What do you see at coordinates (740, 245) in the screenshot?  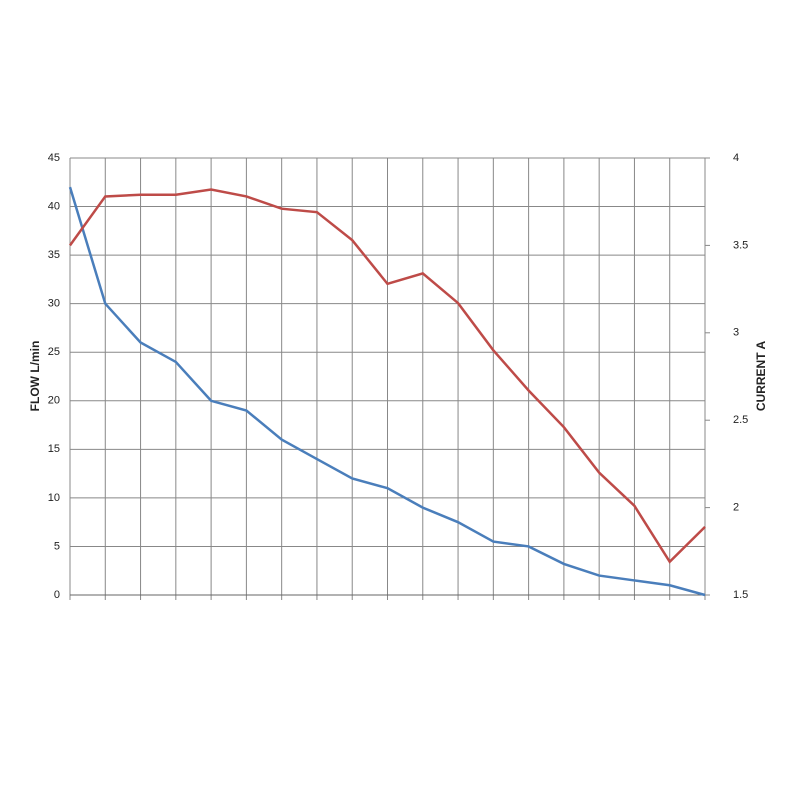 I see `y2-tick-label: 3.5` at bounding box center [740, 245].